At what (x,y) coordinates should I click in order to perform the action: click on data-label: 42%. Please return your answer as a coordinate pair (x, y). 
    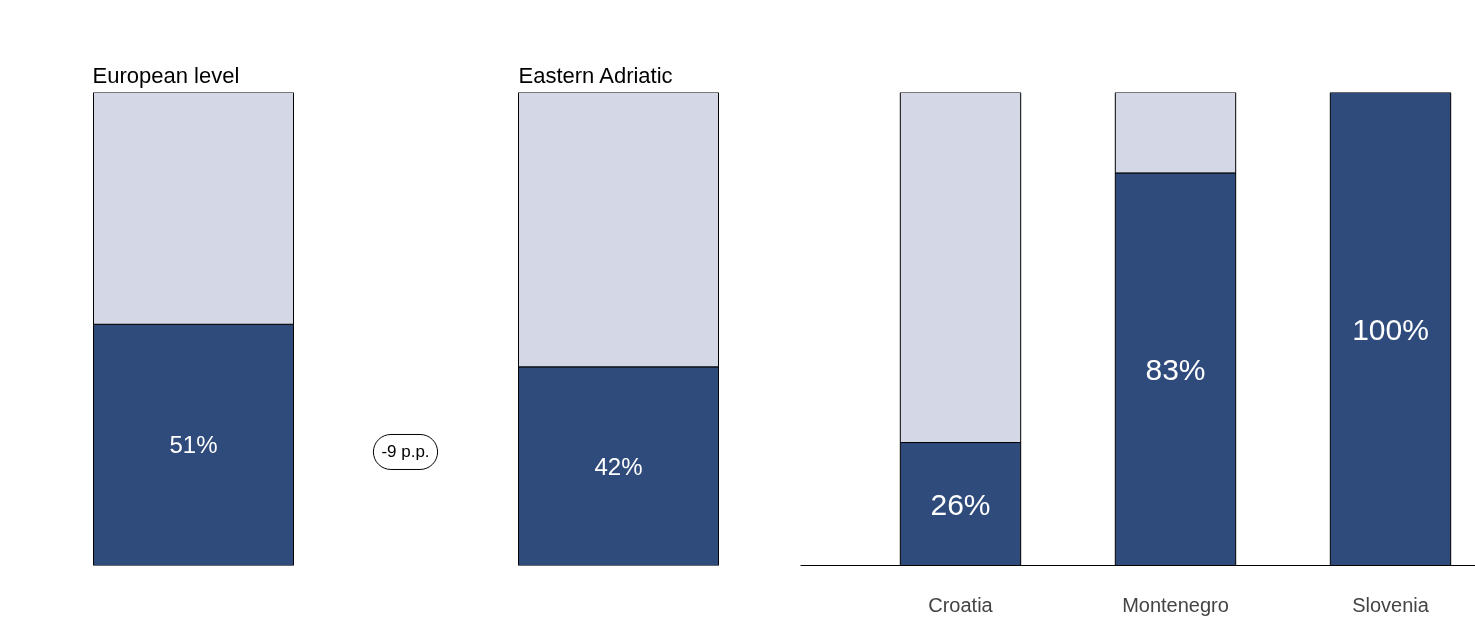
    Looking at the image, I should click on (618, 466).